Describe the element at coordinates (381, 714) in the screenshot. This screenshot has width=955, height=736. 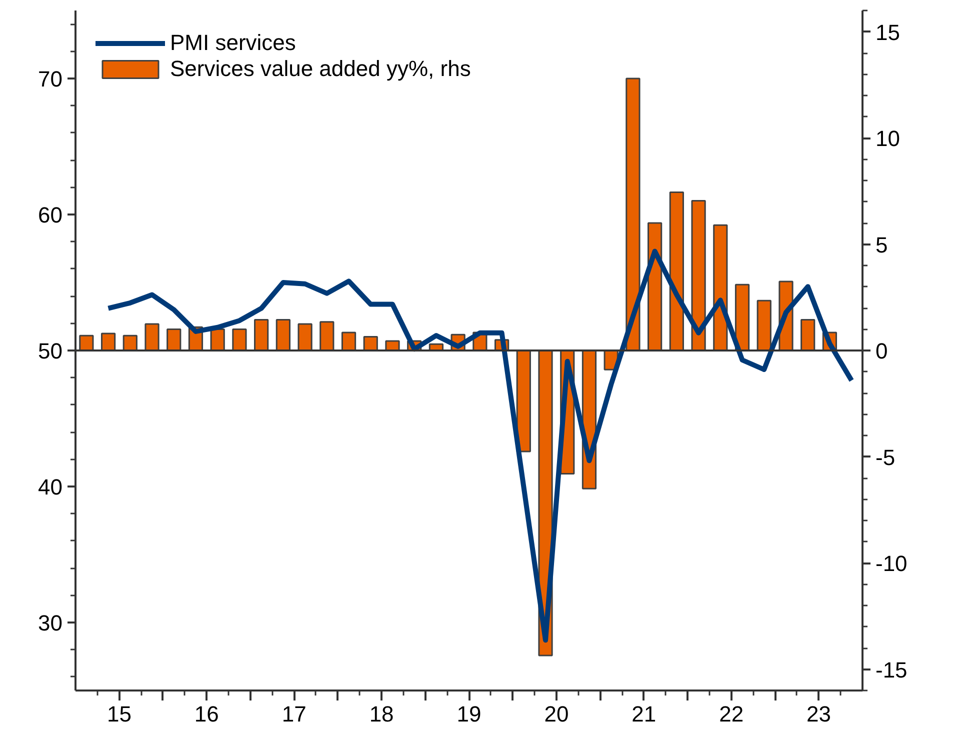
I see `x-tick-label: 18` at that location.